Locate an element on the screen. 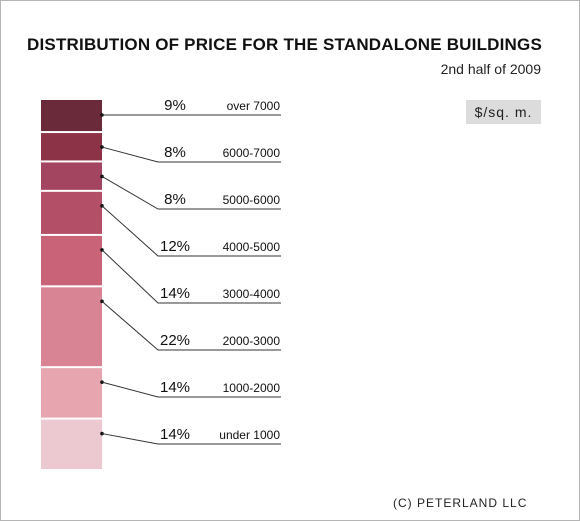 Image resolution: width=580 pixels, height=521 pixels. chart-subtitle: 2nd half of 2009 is located at coordinates (490, 69).